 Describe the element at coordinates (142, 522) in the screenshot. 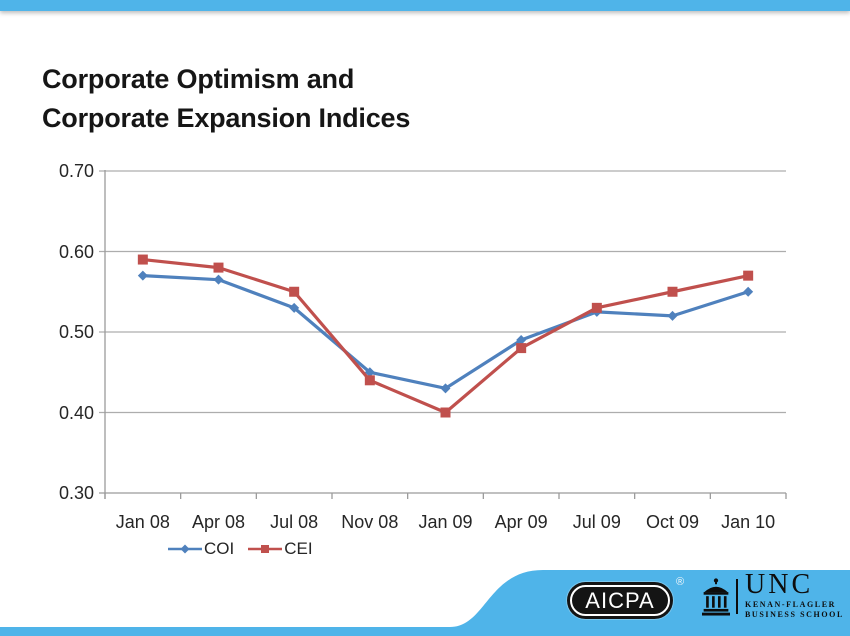

I see `x-axis-tick-label: Jan 08` at that location.